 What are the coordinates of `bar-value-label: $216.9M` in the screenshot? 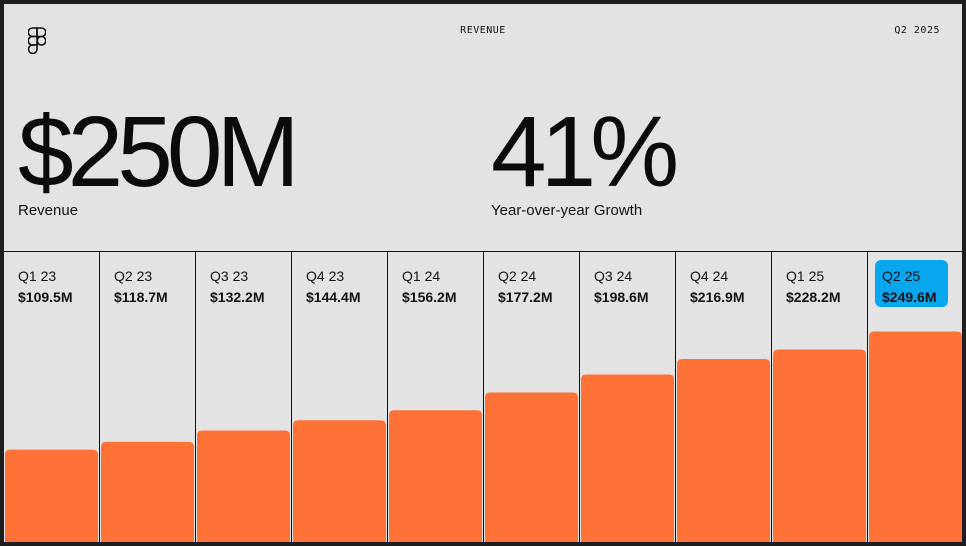 It's located at (717, 297).